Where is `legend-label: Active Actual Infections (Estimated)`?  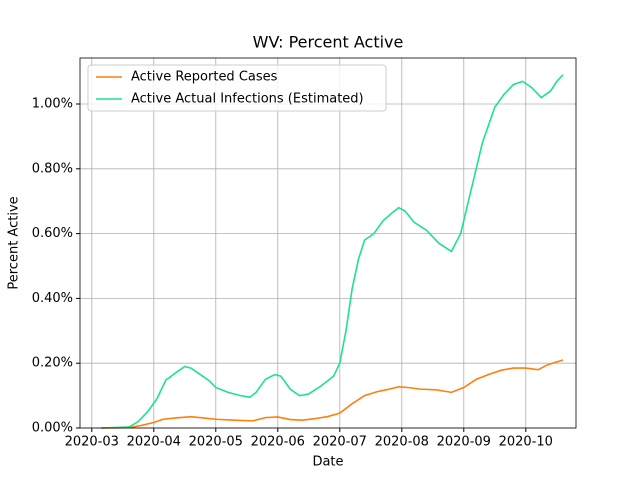
legend-label: Active Actual Infections (Estimated) is located at coordinates (247, 99).